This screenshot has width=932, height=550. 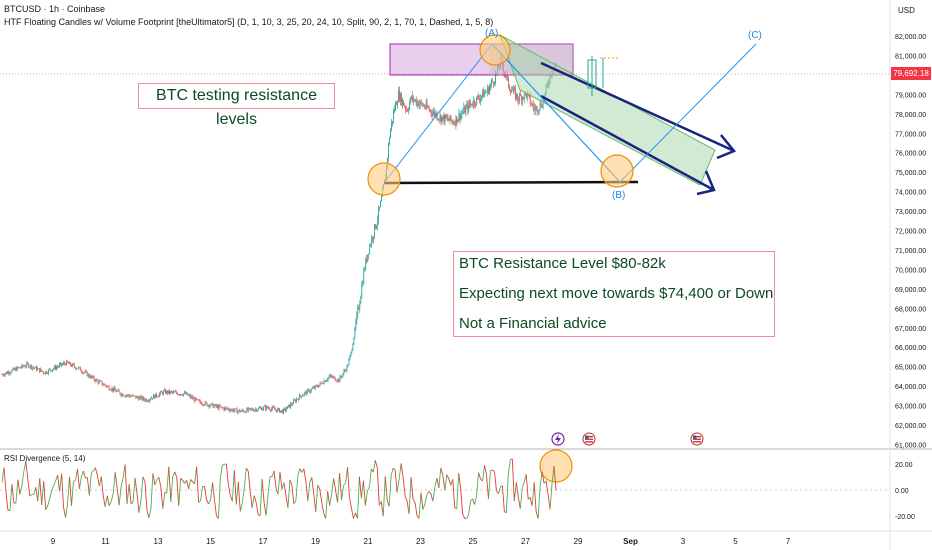 I want to click on pivot-circle-b, so click(x=617, y=171).